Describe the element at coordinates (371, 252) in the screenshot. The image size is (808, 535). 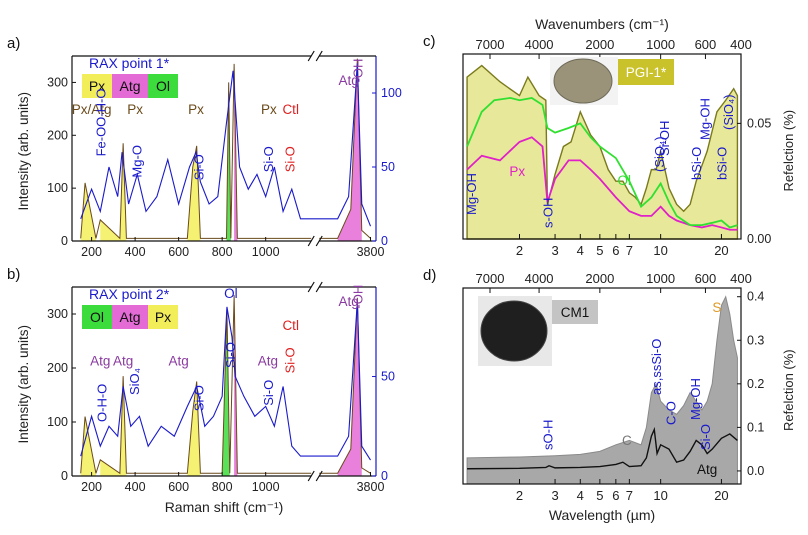
I see `x-tick-label: 3800` at that location.